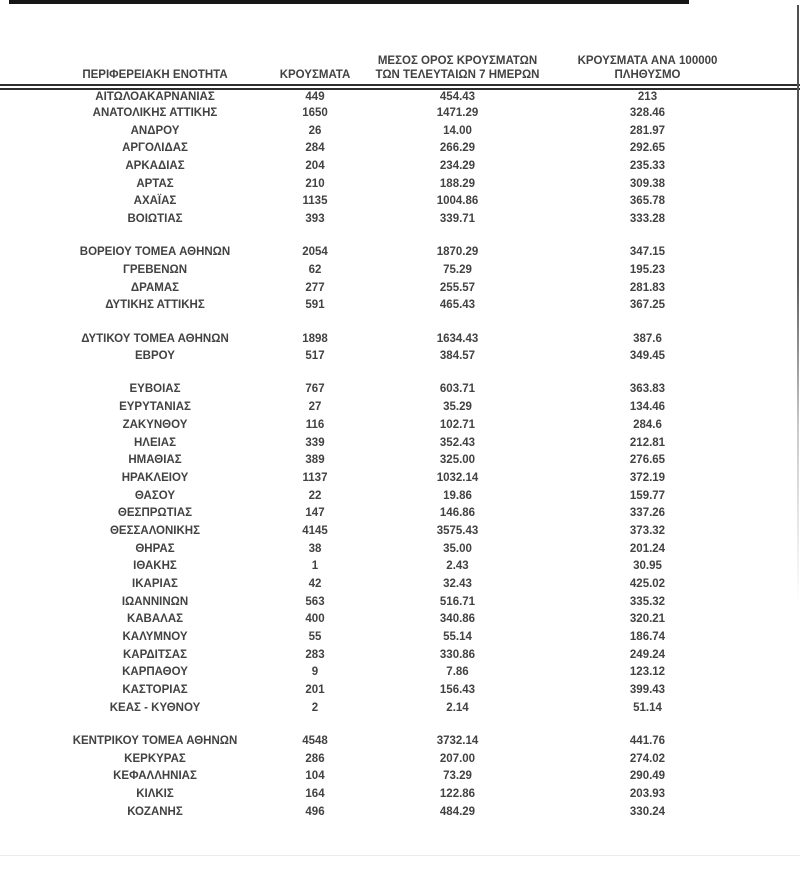  Describe the element at coordinates (400, 253) in the screenshot. I see `table-row: ΒΟΡΕΙΟΥ ΤΟΜΕΑ ΑΘΗΝΩΝ 2054 1870.29 347.15` at that location.